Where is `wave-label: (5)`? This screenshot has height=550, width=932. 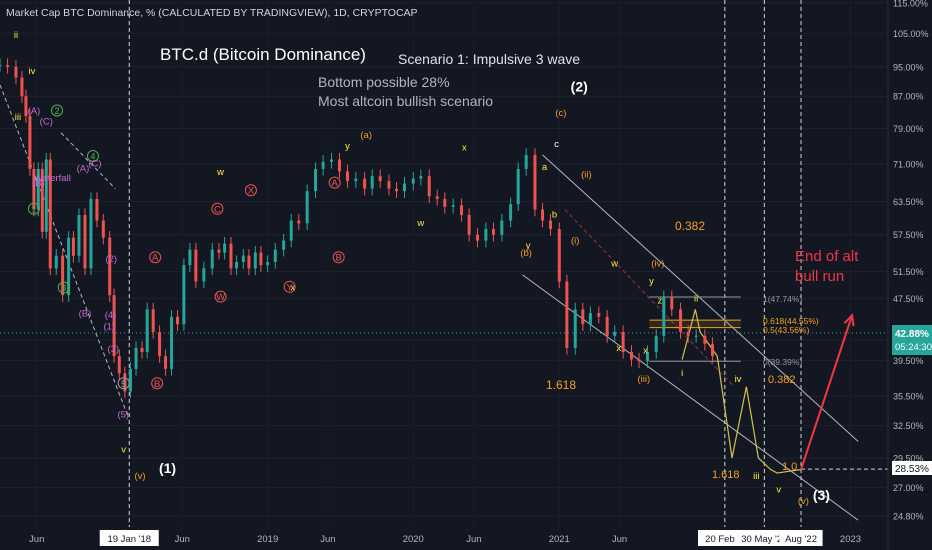 wave-label: (5) is located at coordinates (123, 414).